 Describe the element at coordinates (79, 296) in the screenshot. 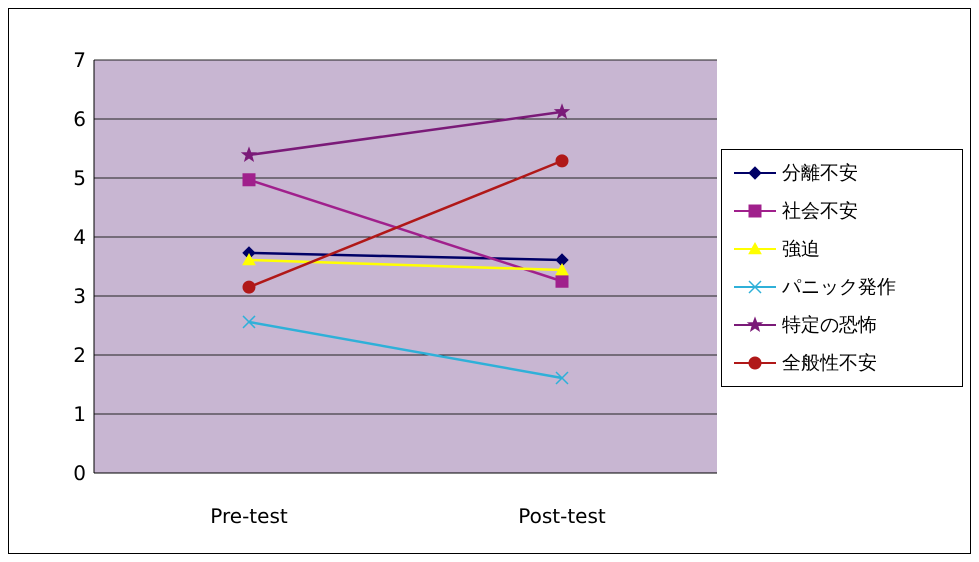

I see `y-tick-label: 3` at that location.